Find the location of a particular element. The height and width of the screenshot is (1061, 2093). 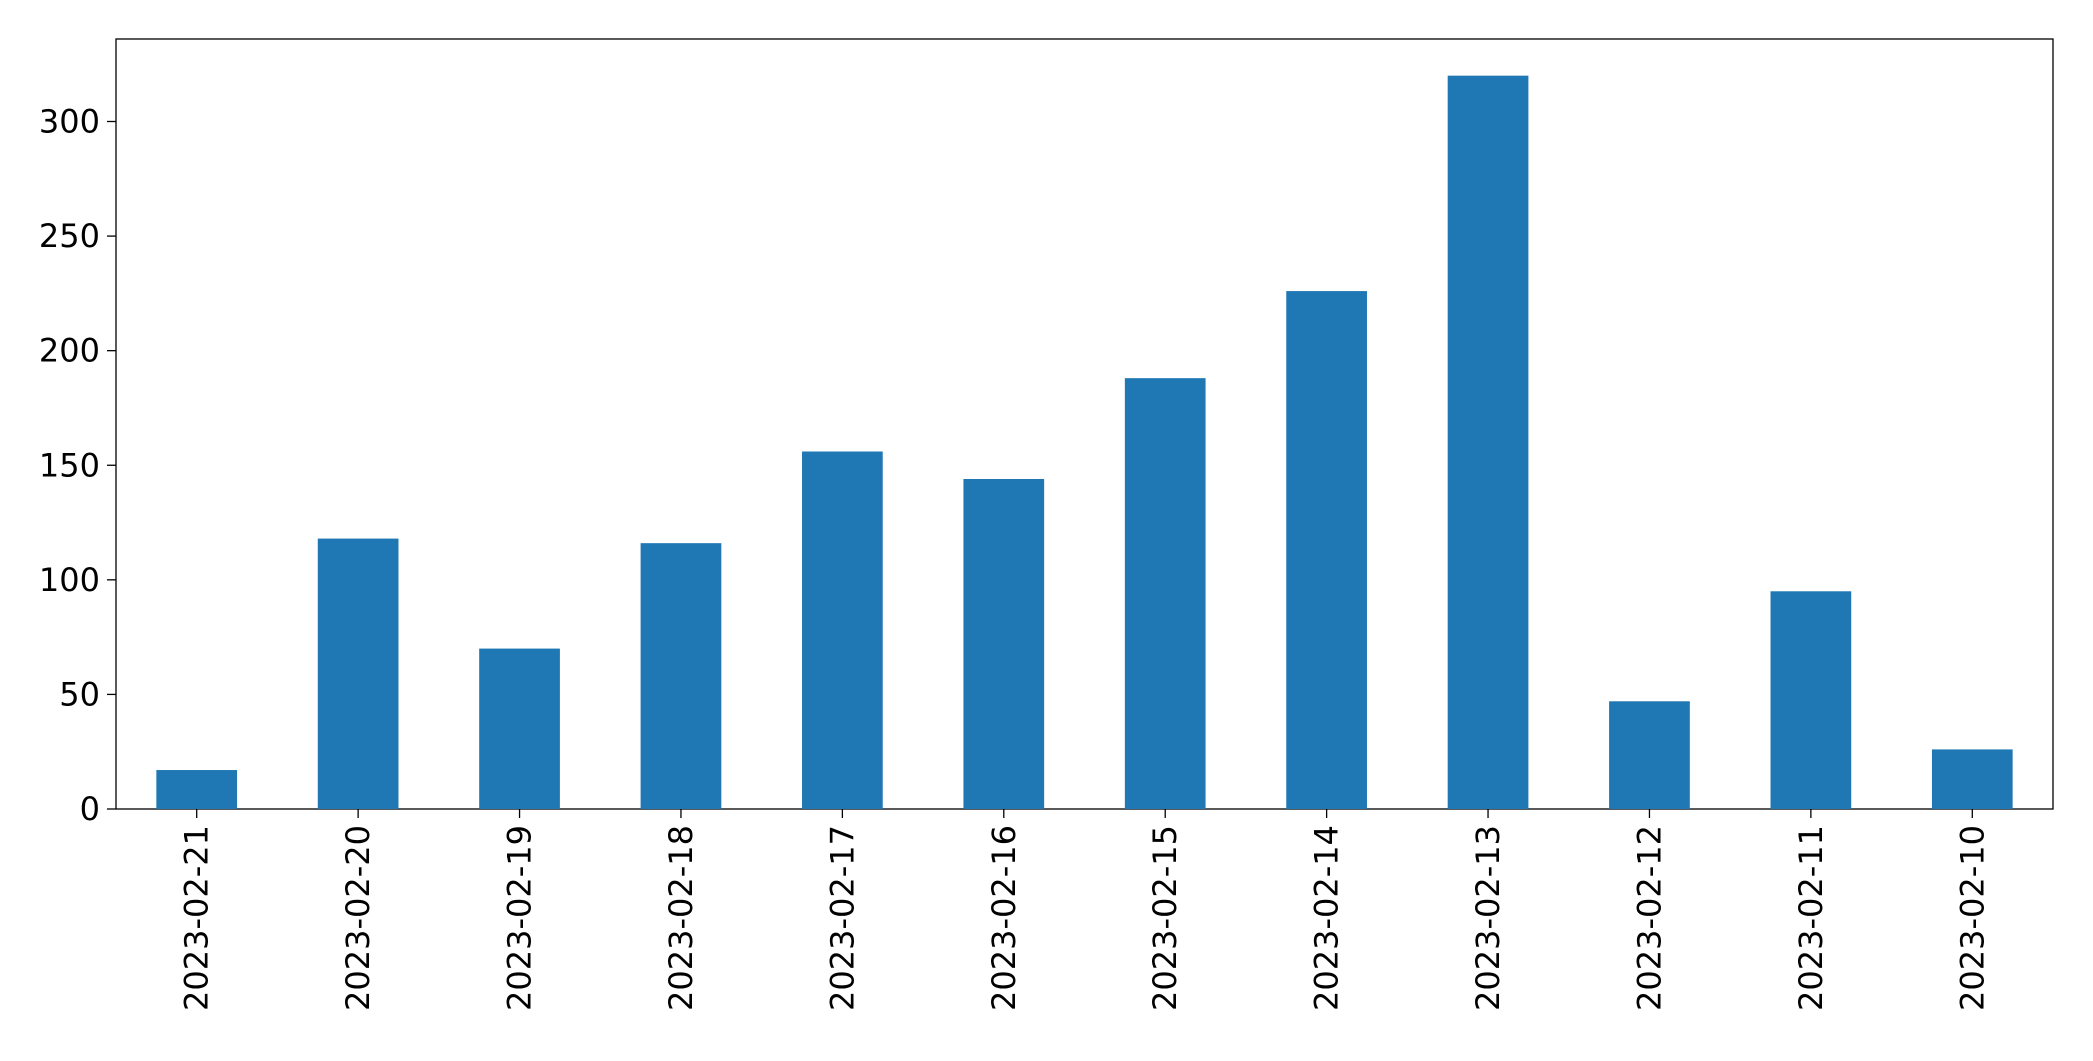

y-tick-label: 300 is located at coordinates (69, 122).